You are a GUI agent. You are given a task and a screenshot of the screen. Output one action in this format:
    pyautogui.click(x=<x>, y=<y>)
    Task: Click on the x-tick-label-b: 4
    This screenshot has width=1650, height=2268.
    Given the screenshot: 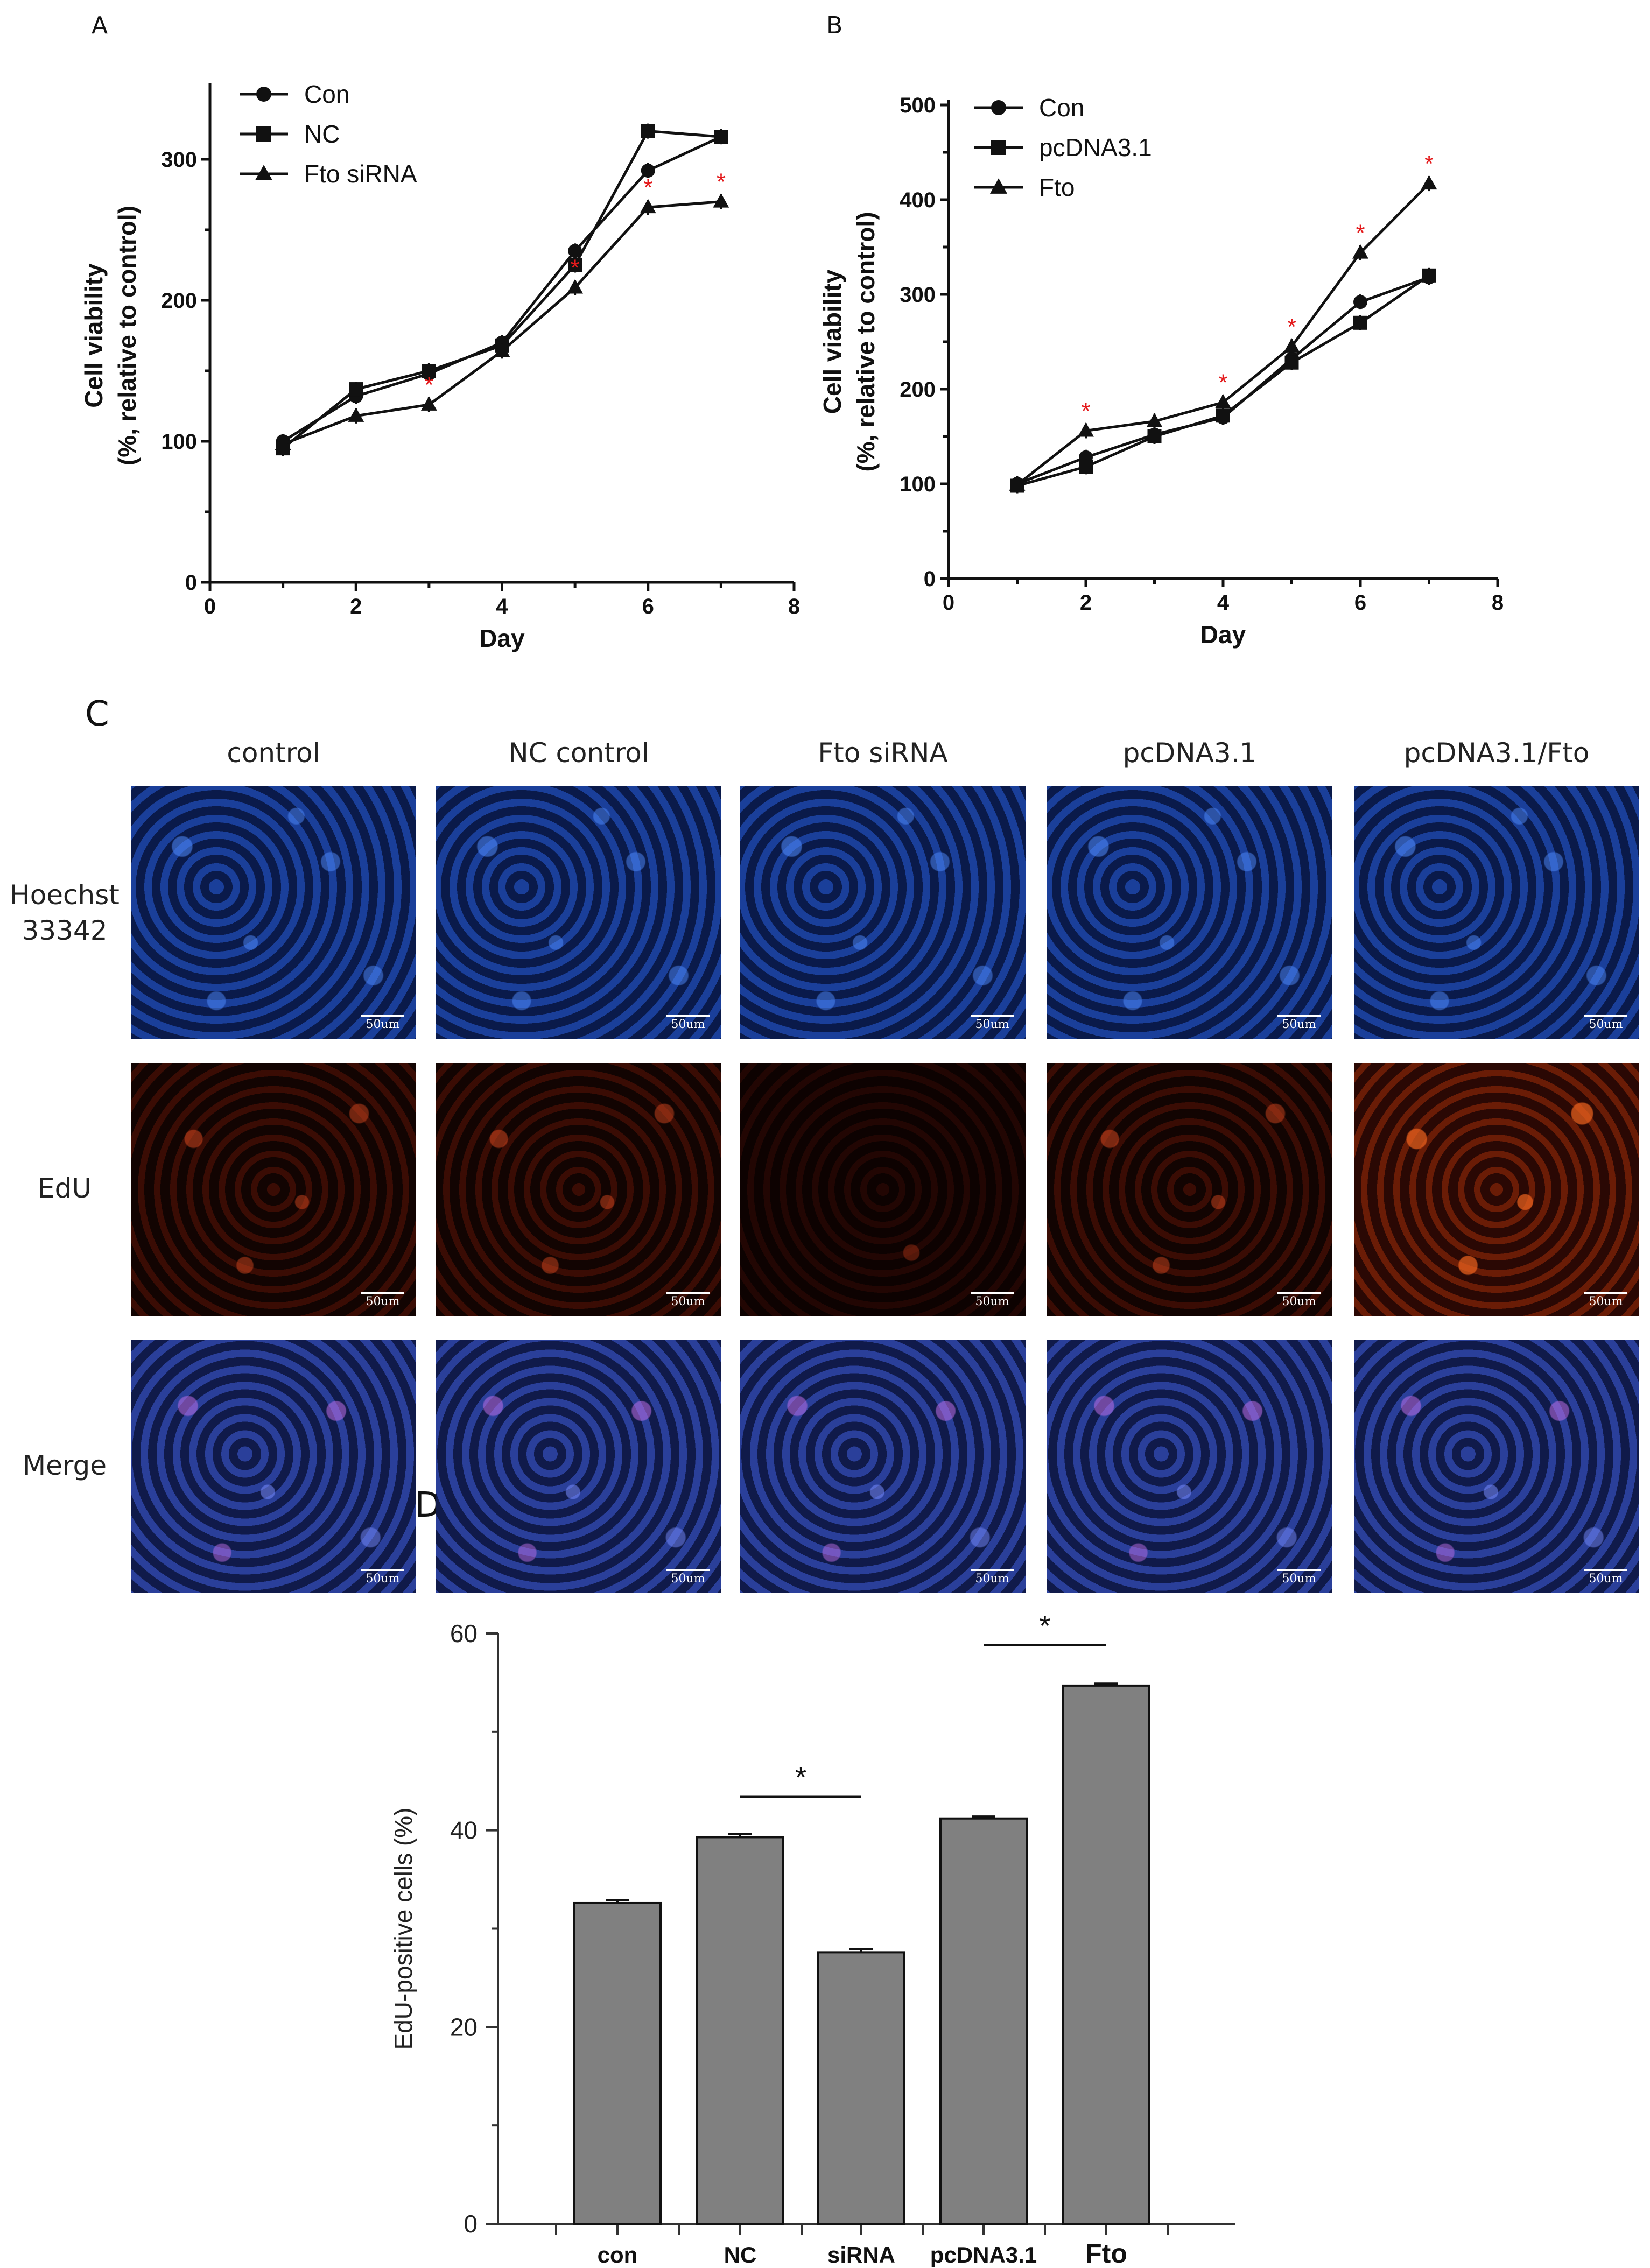 What is the action you would take?
    pyautogui.click(x=1223, y=603)
    